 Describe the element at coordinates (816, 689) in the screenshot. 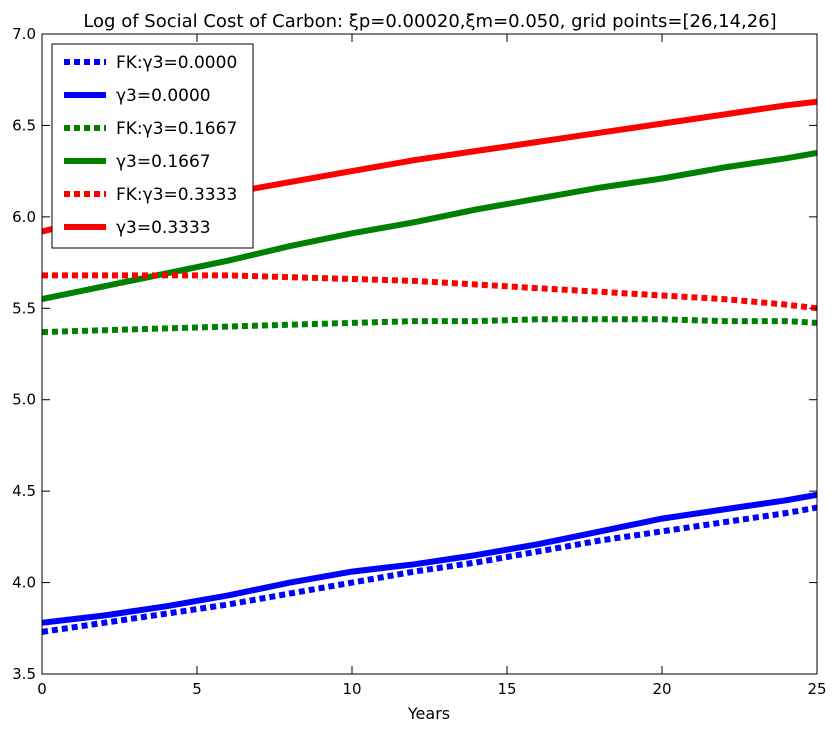

I see `x-tick-label: 25` at that location.